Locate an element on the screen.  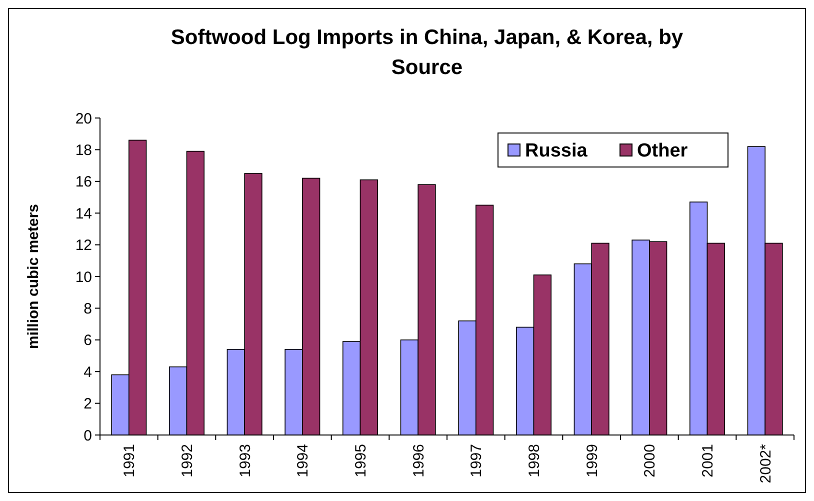
y-tick-label: 12 is located at coordinates (83, 245).